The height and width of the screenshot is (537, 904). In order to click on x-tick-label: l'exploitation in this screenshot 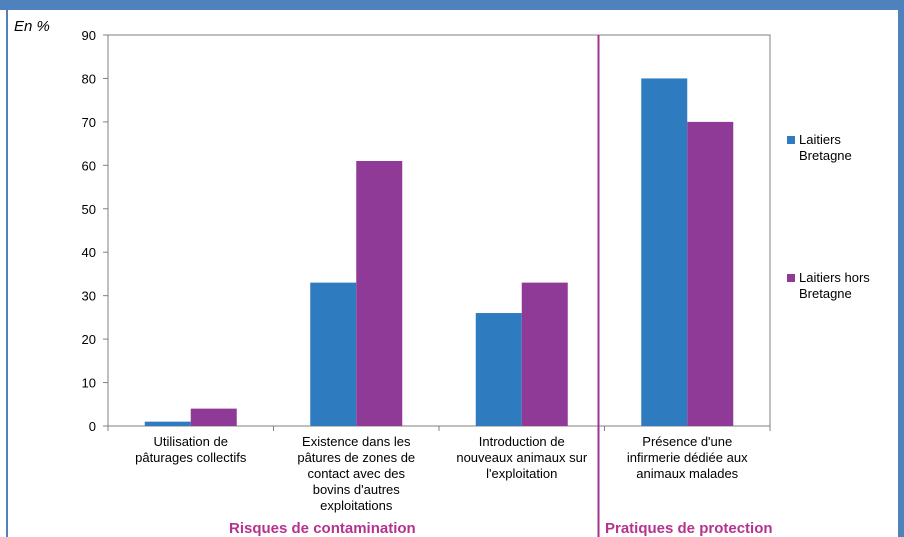, I will do `click(521, 473)`.